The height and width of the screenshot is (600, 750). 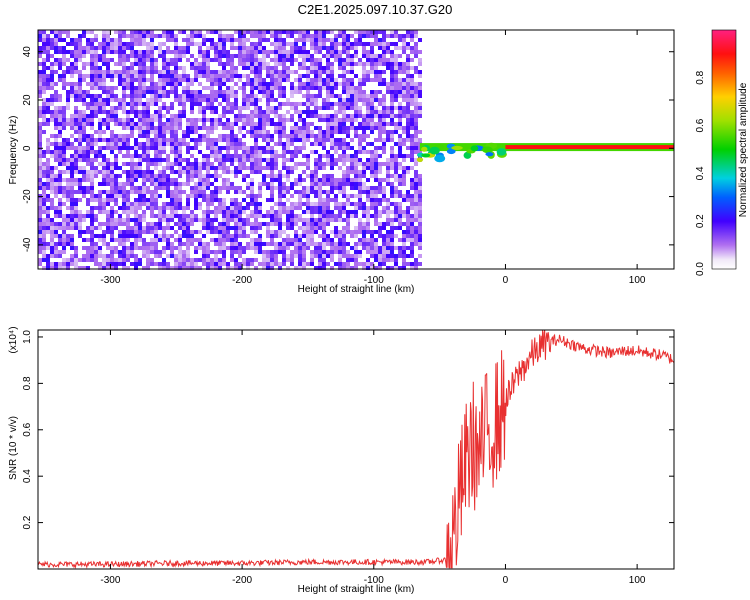 I want to click on y-tick-label: 40, so click(x=27, y=52).